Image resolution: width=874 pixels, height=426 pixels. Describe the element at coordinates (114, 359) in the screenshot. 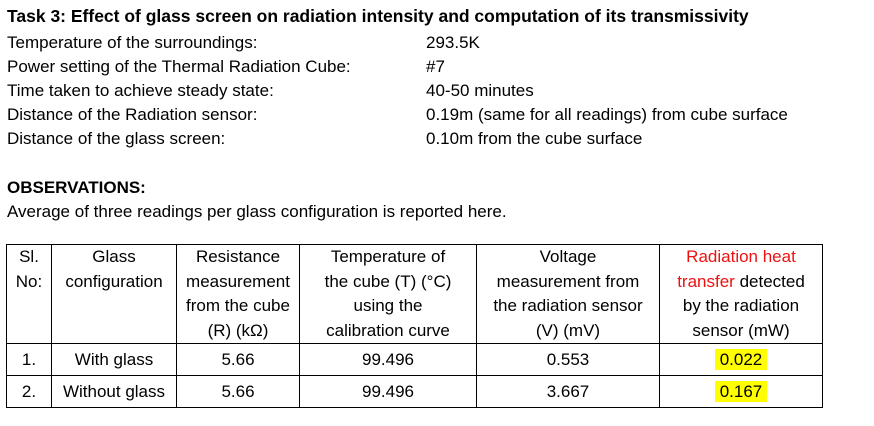

I see `cell-glass-configuration: With glass` at that location.